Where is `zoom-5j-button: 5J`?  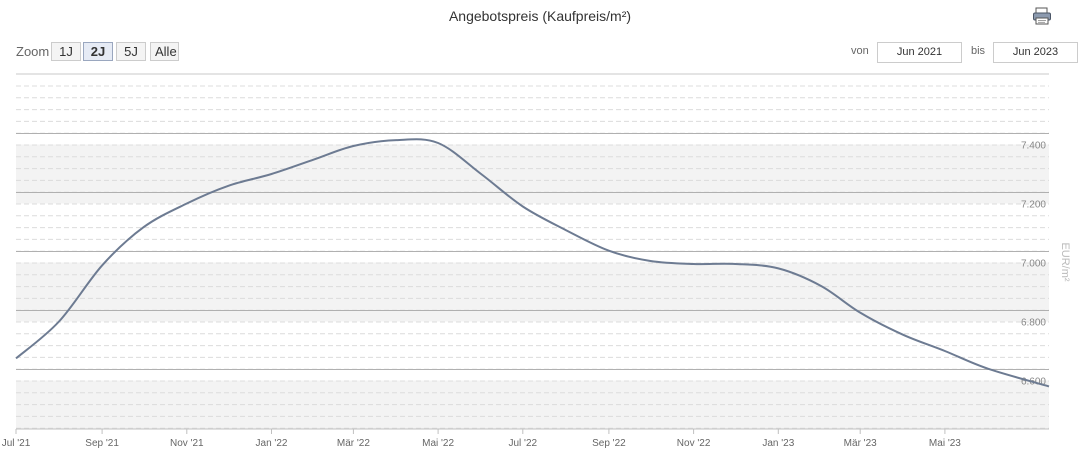
zoom-5j-button: 5J is located at coordinates (131, 51).